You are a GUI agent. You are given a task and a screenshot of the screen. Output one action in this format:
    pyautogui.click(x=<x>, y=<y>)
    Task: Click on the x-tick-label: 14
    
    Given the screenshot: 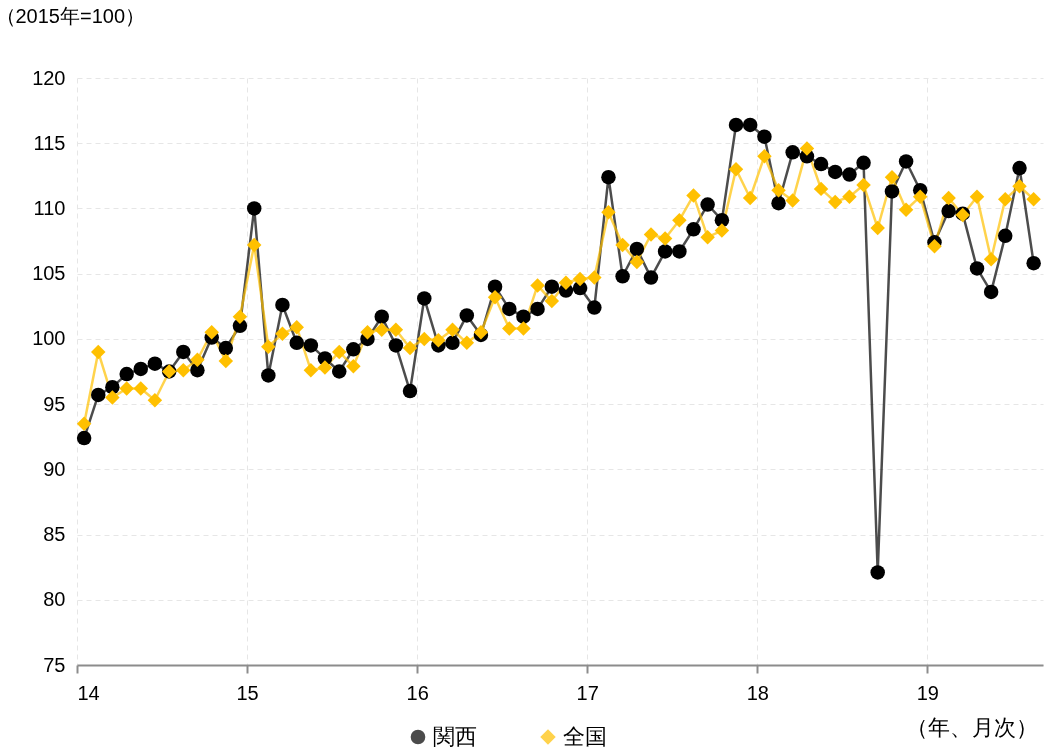 What is the action you would take?
    pyautogui.click(x=88, y=692)
    